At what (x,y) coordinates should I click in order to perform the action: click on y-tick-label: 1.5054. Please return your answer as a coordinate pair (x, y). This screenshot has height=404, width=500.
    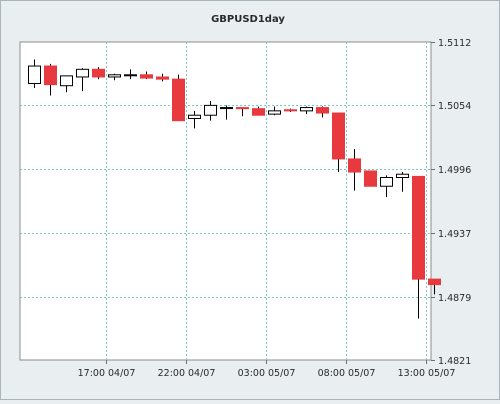
    Looking at the image, I should click on (454, 106).